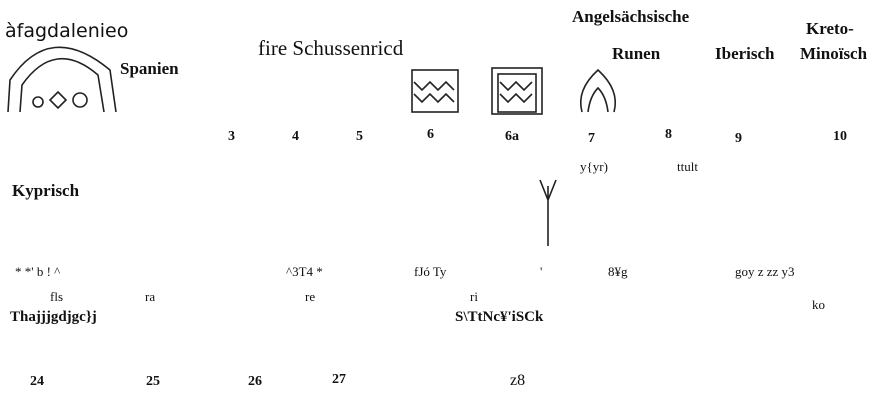 Image resolution: width=889 pixels, height=417 pixels. What do you see at coordinates (295, 136) in the screenshot?
I see `column-number: 4` at bounding box center [295, 136].